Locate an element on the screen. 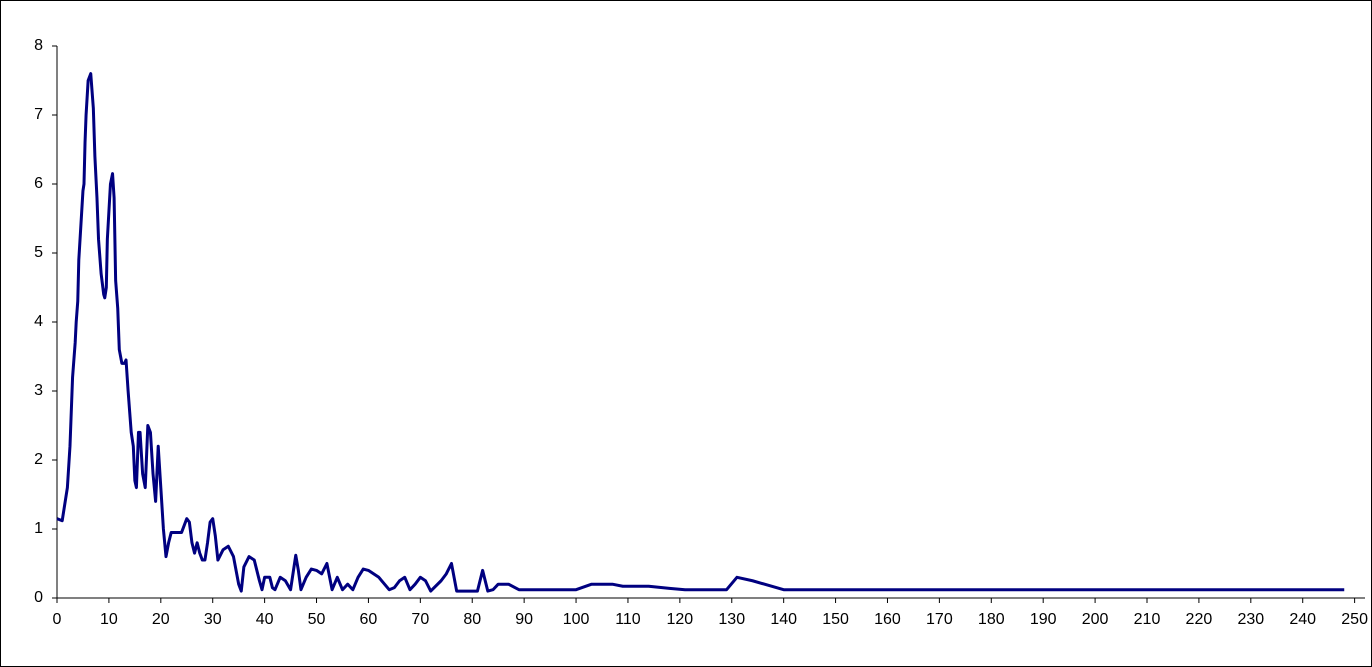 The height and width of the screenshot is (667, 1372). y-tick-label: 2 is located at coordinates (38, 459).